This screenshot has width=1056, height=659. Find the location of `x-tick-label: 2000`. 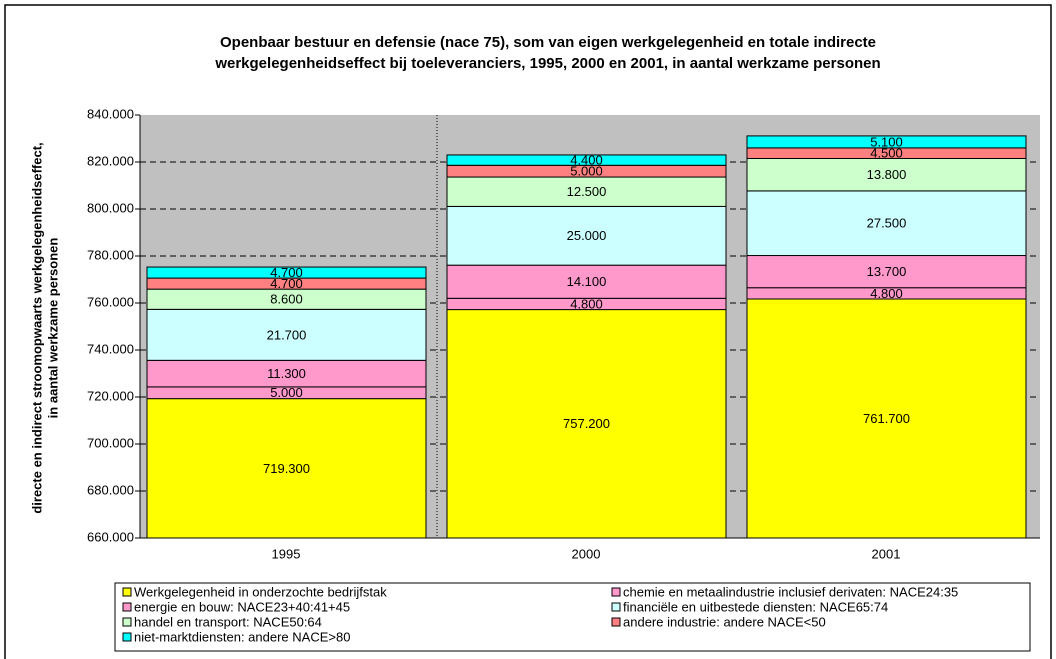

x-tick-label: 2000 is located at coordinates (586, 553).